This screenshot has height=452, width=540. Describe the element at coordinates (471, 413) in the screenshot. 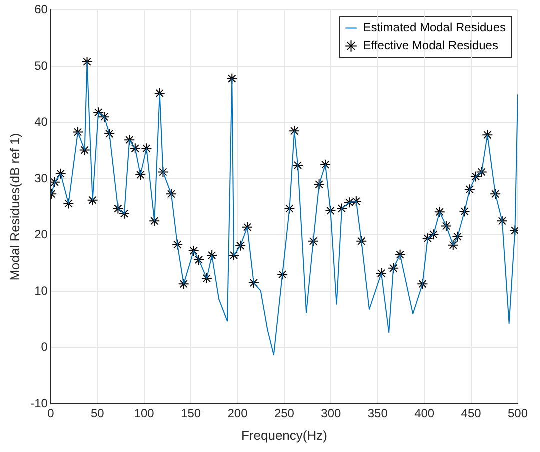

I see `x-tick-label: 450` at that location.